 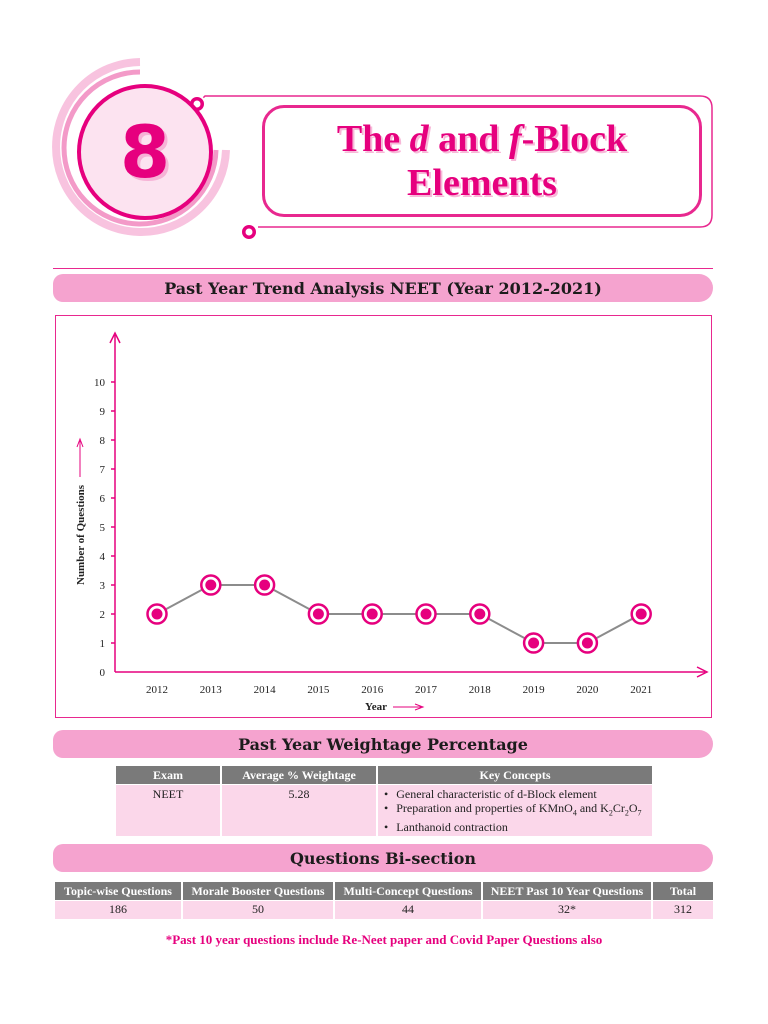 What do you see at coordinates (258, 891) in the screenshot?
I see `header-morale-booster: Morale Booster Questions` at bounding box center [258, 891].